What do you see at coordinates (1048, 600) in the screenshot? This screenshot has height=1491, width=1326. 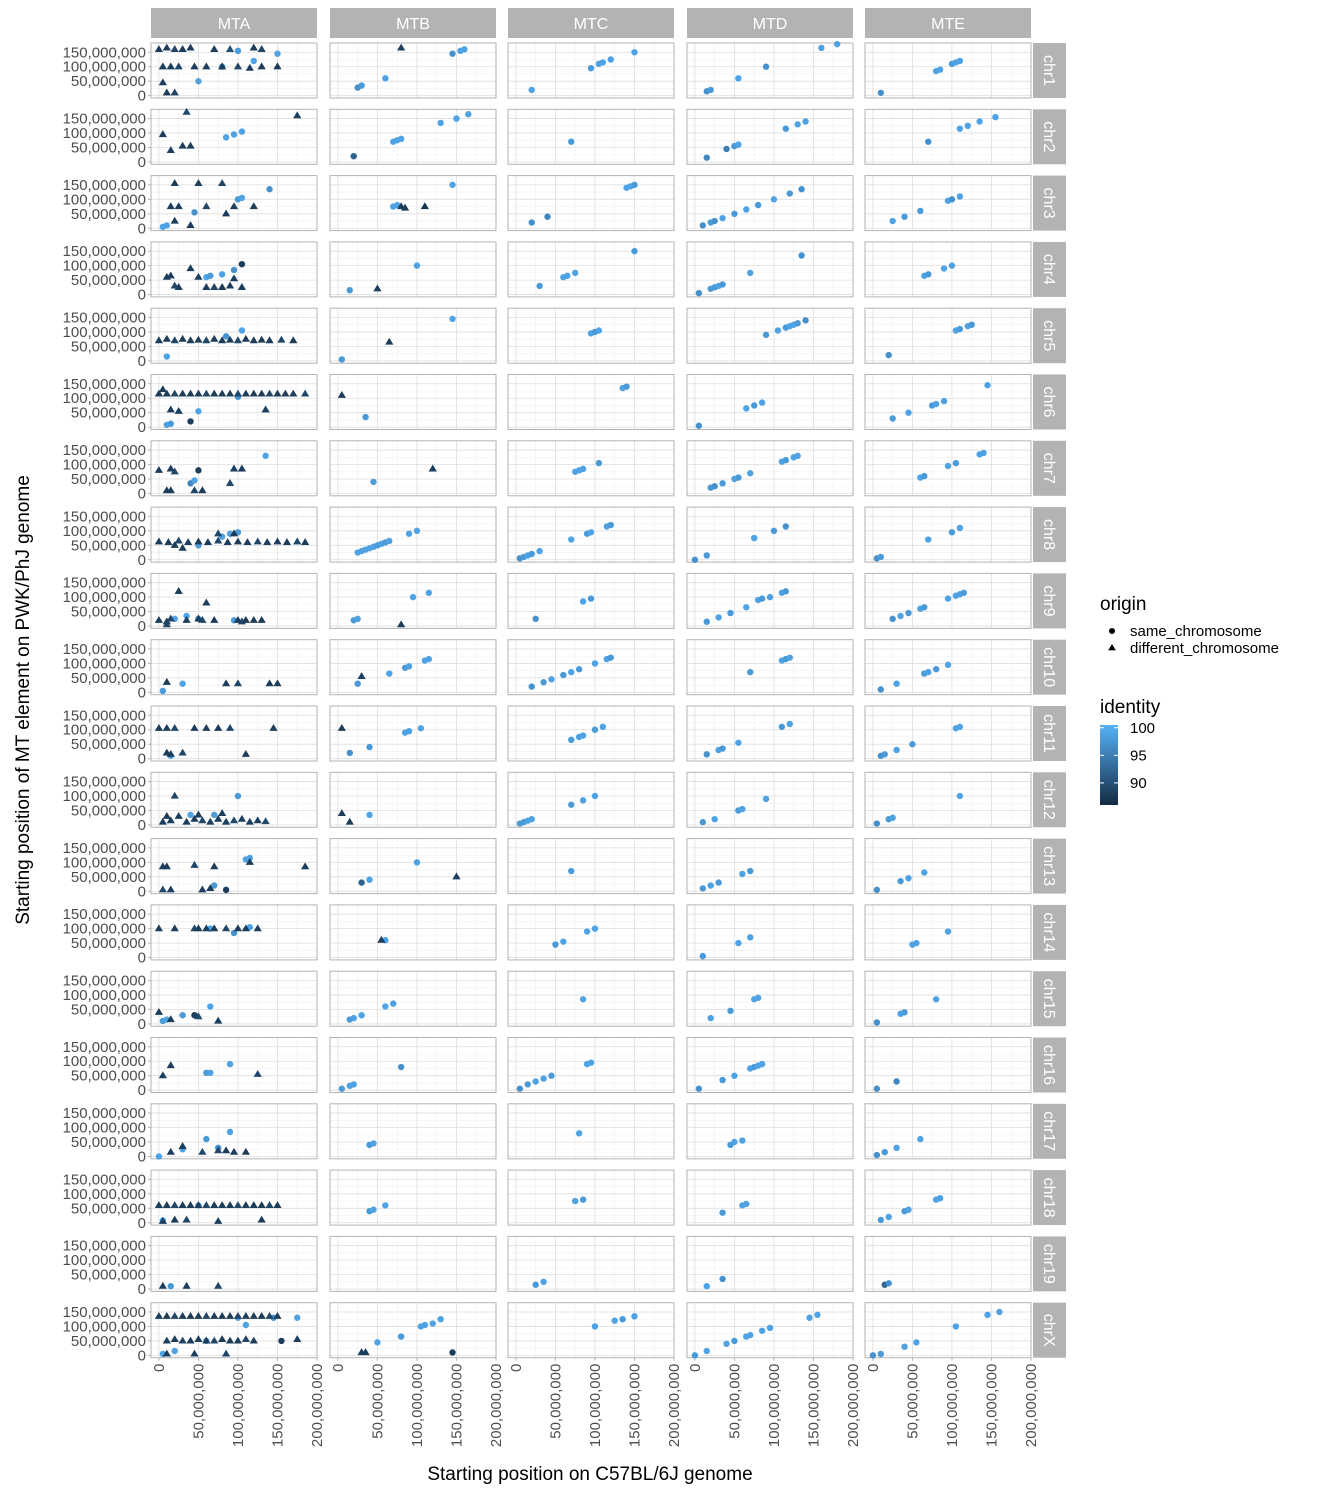 I see `row-strip-label: chr9` at bounding box center [1048, 600].